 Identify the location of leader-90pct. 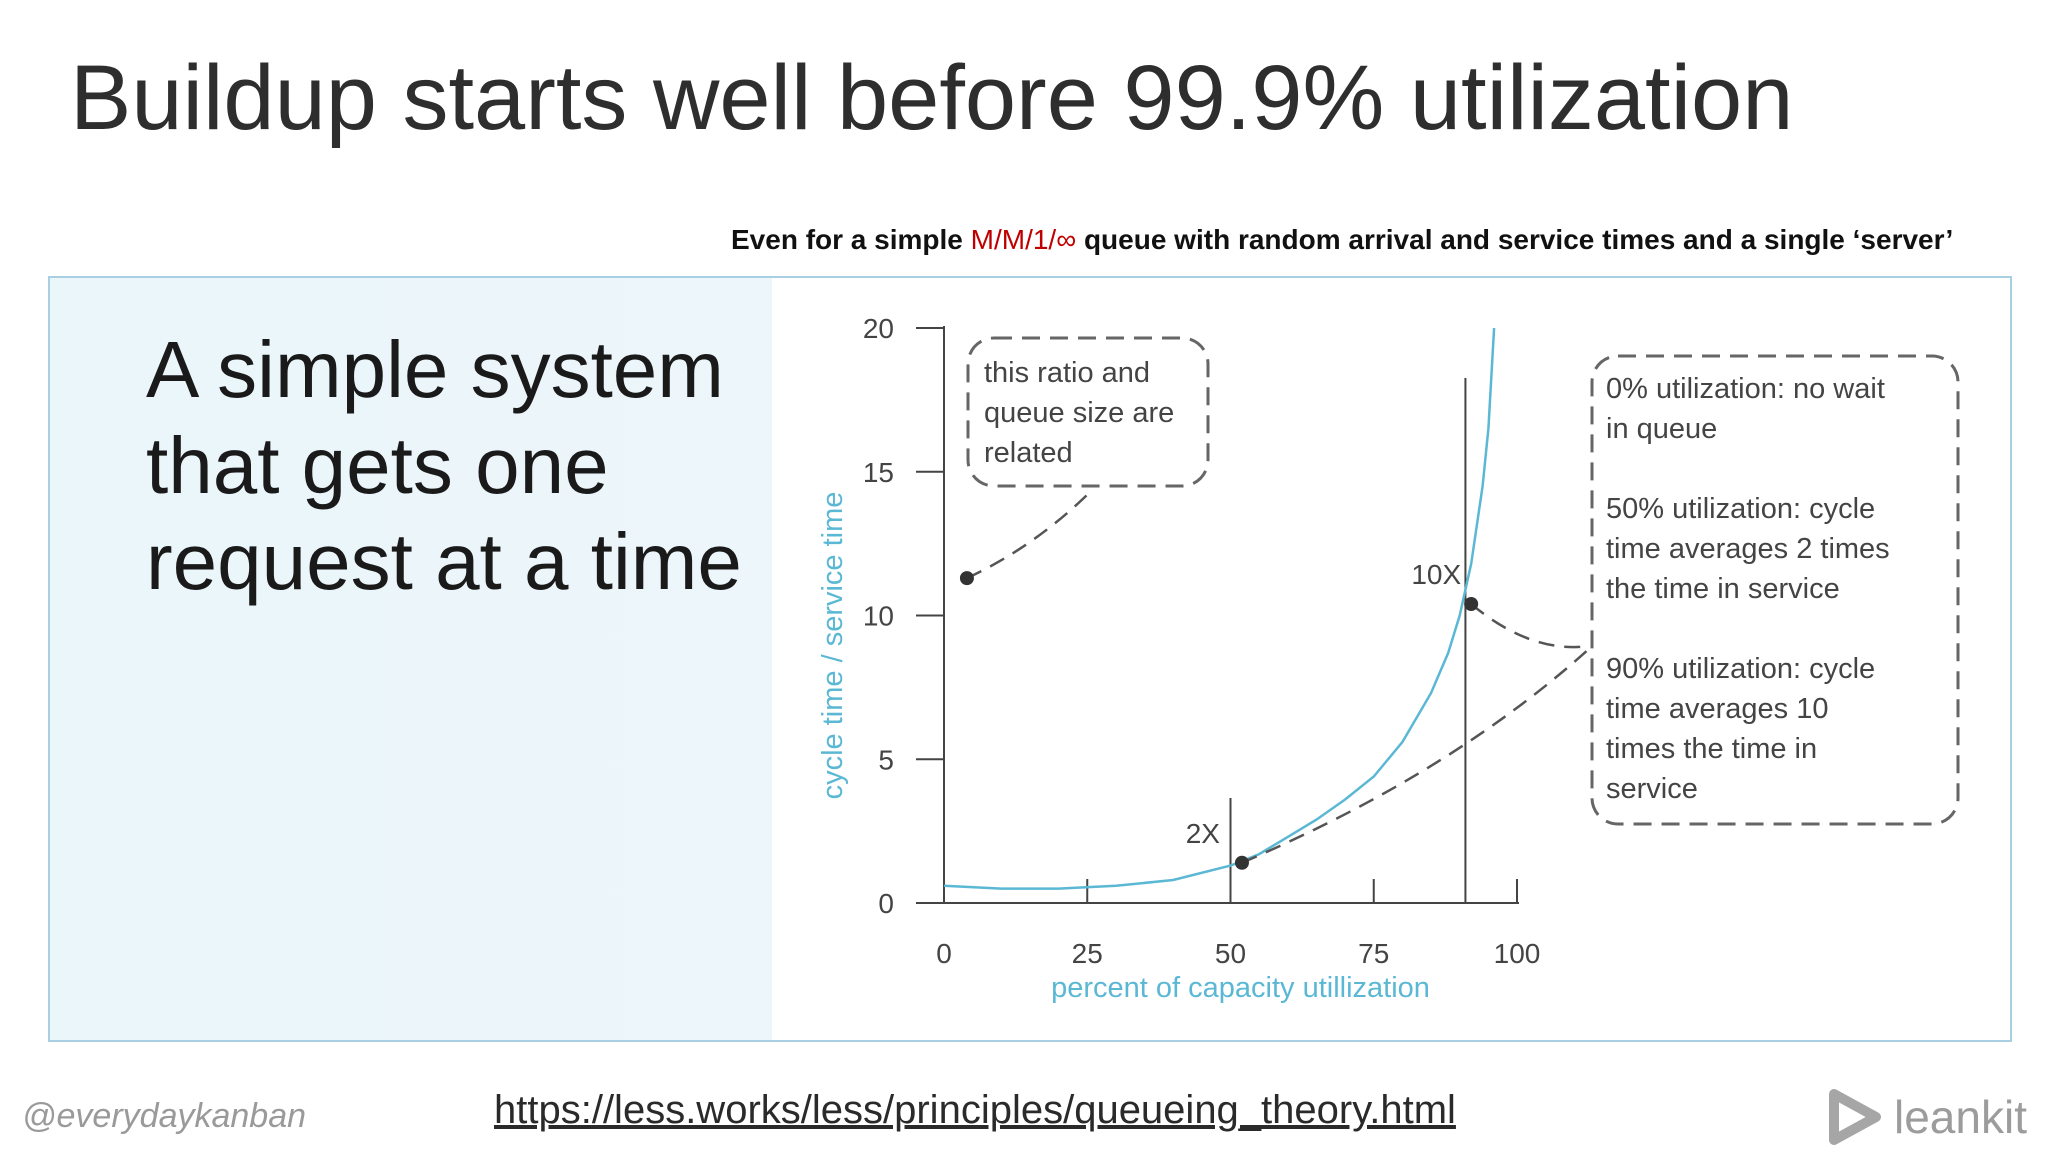
(1530, 626).